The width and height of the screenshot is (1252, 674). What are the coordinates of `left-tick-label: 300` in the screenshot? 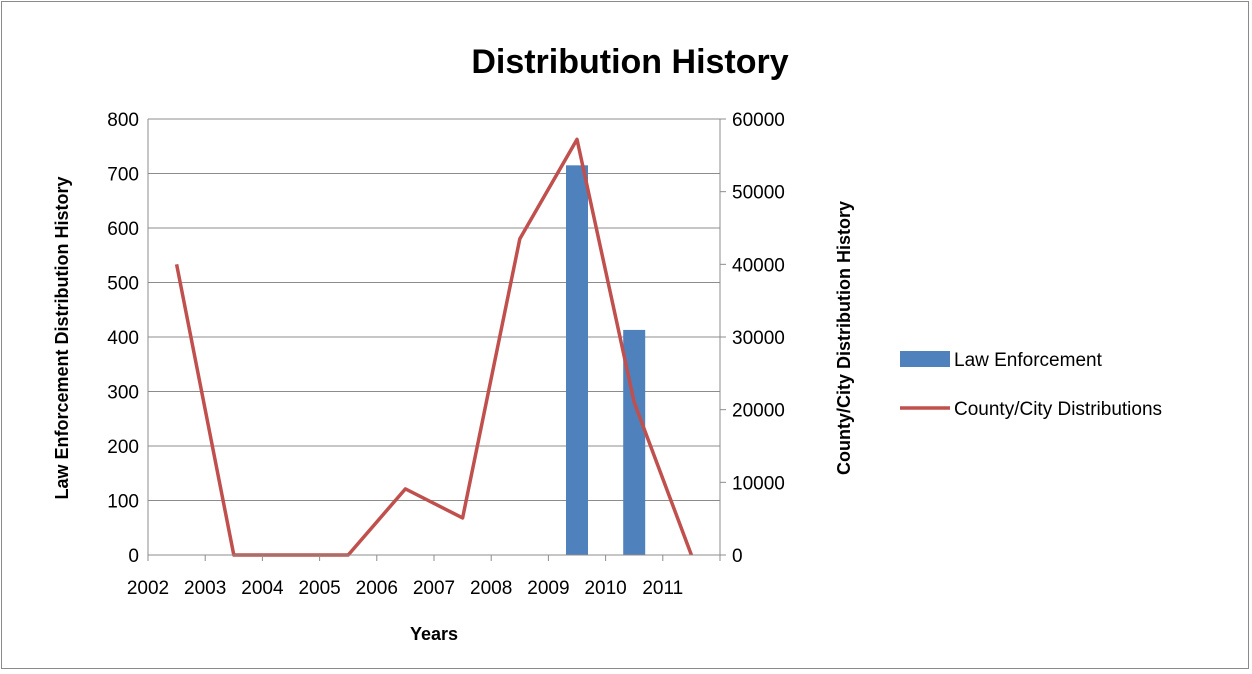 It's located at (123, 393).